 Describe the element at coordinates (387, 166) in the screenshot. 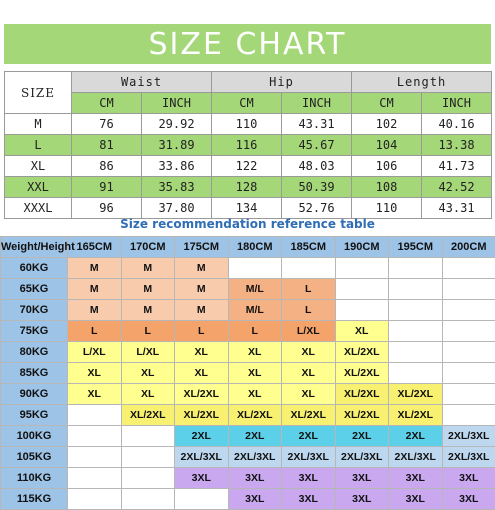

I see `measurement-cell: 106` at that location.